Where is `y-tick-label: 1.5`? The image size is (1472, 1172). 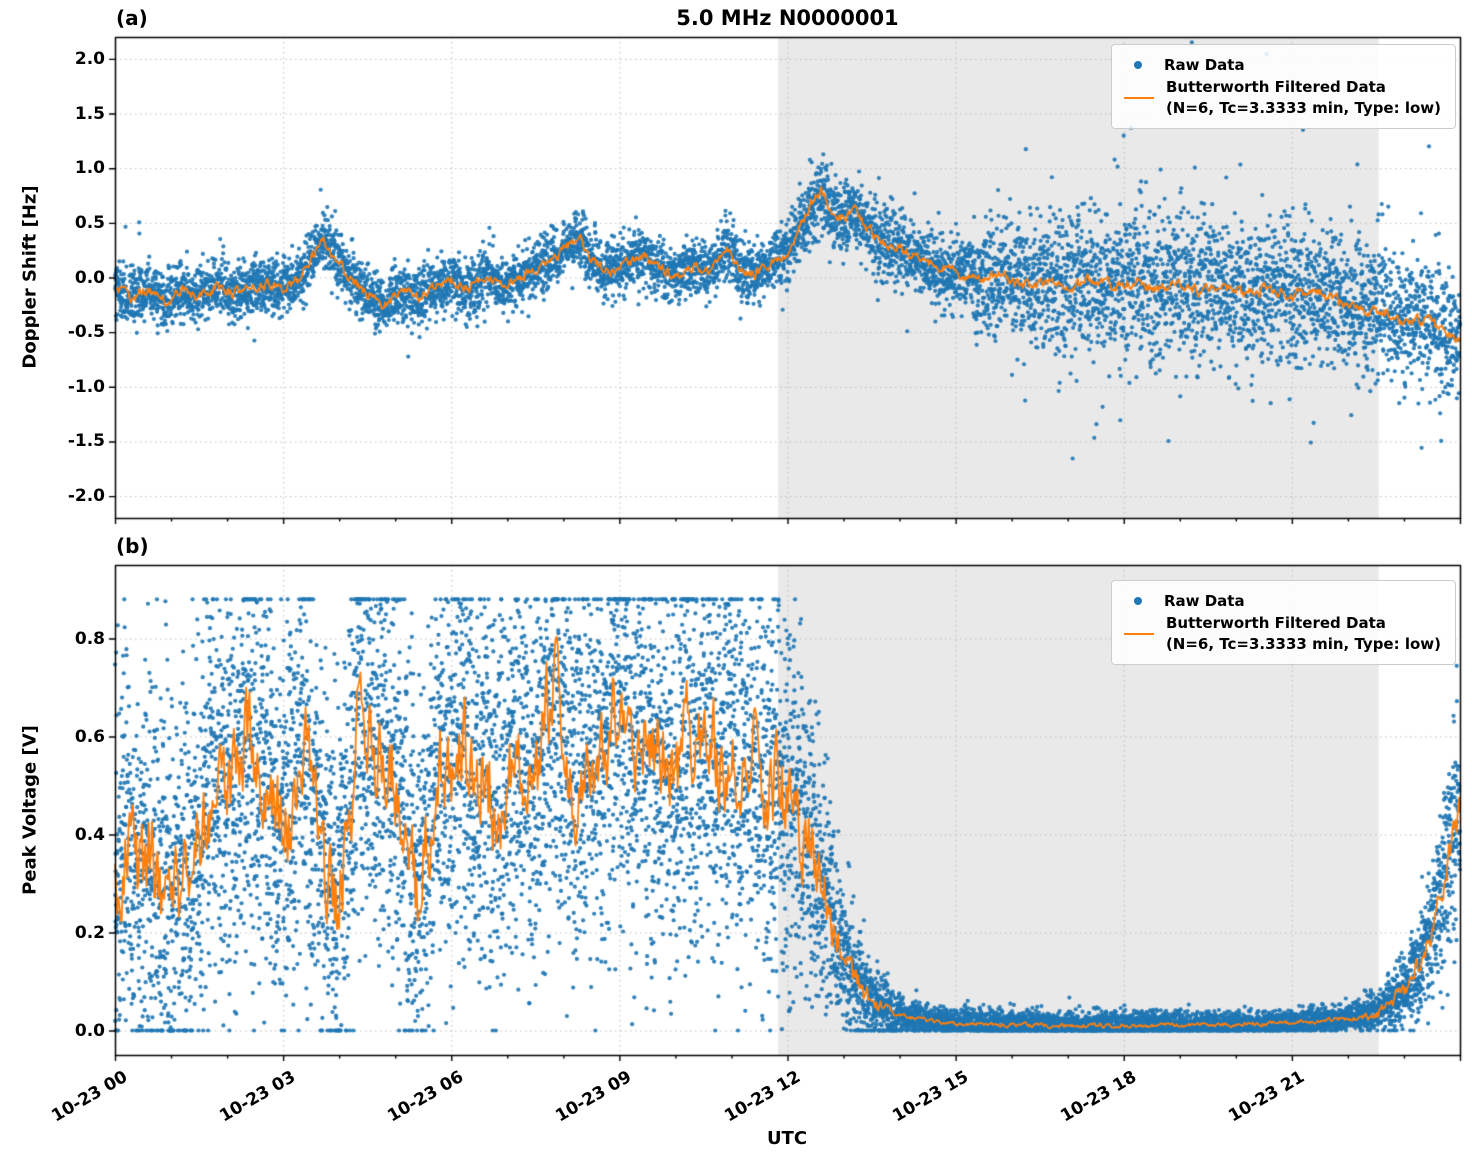 y-tick-label: 1.5 is located at coordinates (89, 113).